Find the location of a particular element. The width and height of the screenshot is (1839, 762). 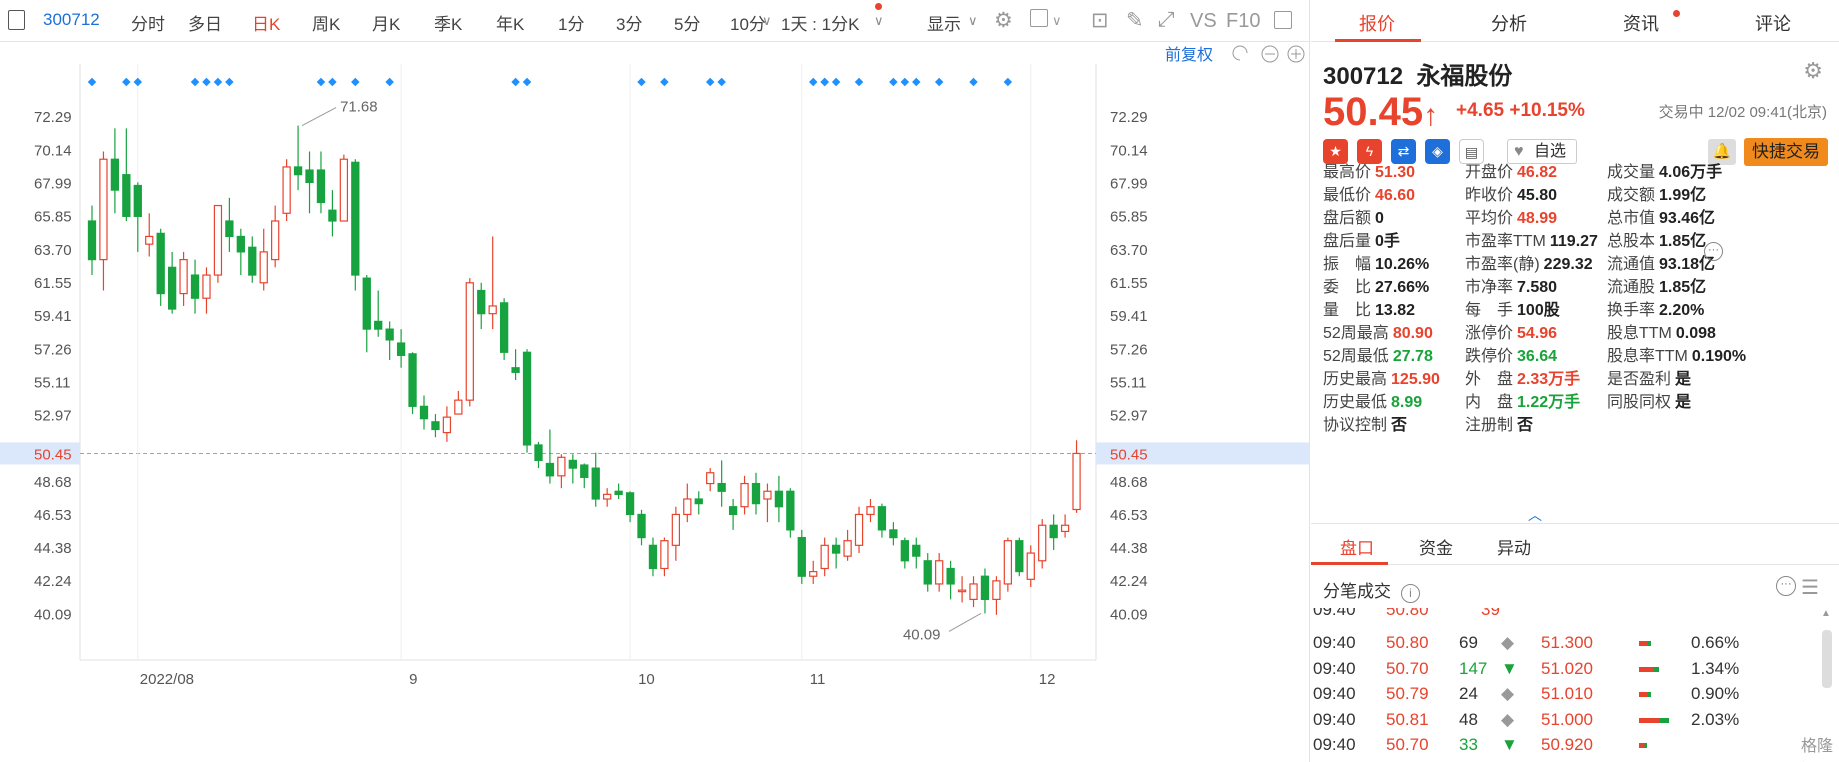

stat-label: 量 比 is located at coordinates (1347, 310).